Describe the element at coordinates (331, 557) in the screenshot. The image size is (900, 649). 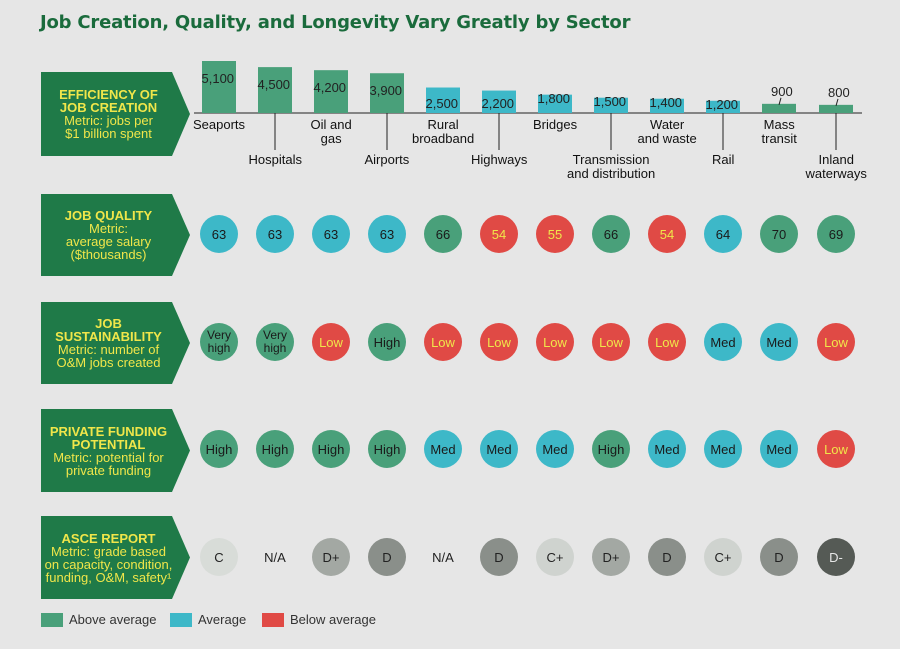
I see `asce-marker-oil-and-gas: D+` at that location.